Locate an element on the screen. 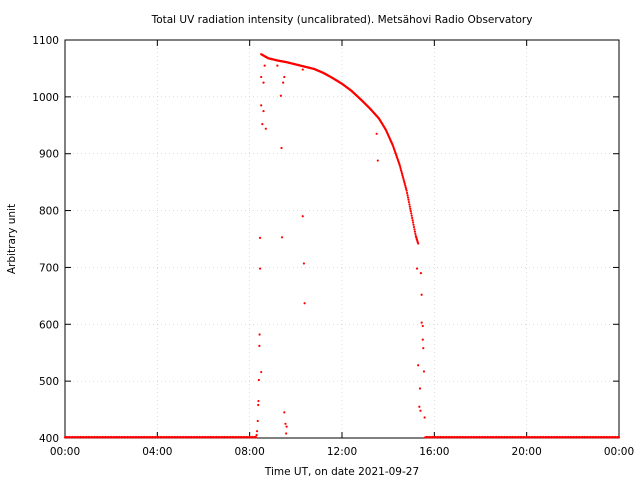  x-axis-label: Time UT, on date 2021-09-27 is located at coordinates (341, 472).